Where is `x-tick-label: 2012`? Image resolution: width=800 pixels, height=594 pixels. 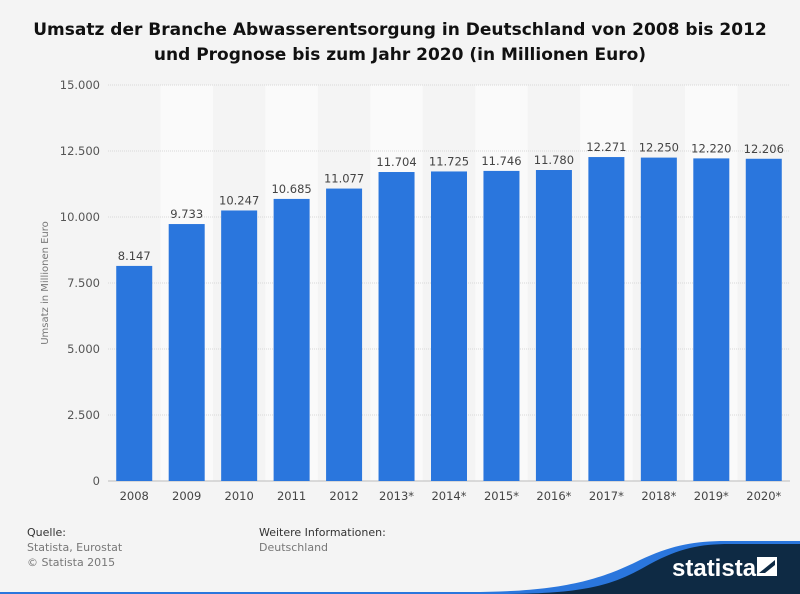 x-tick-label: 2012 is located at coordinates (343, 496).